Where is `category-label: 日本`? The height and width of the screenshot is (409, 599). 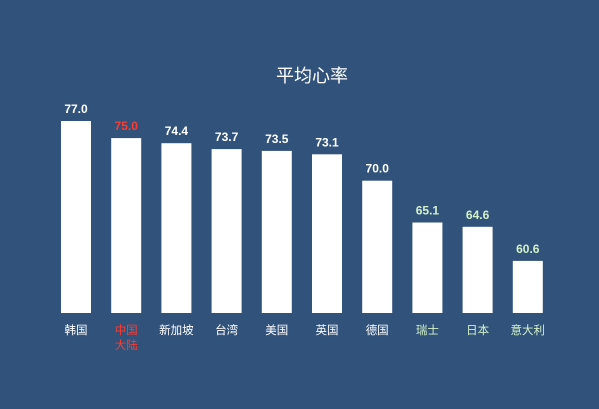
category-label: 日本 is located at coordinates (477, 330).